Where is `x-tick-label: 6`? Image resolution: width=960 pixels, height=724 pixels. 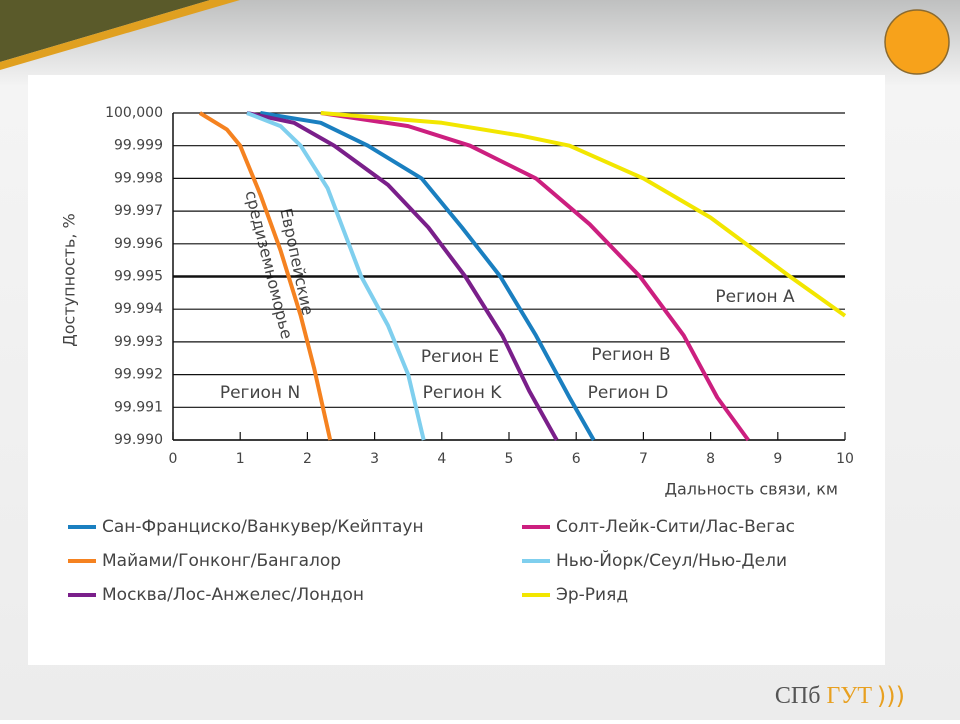
x-tick-label: 6 is located at coordinates (576, 459).